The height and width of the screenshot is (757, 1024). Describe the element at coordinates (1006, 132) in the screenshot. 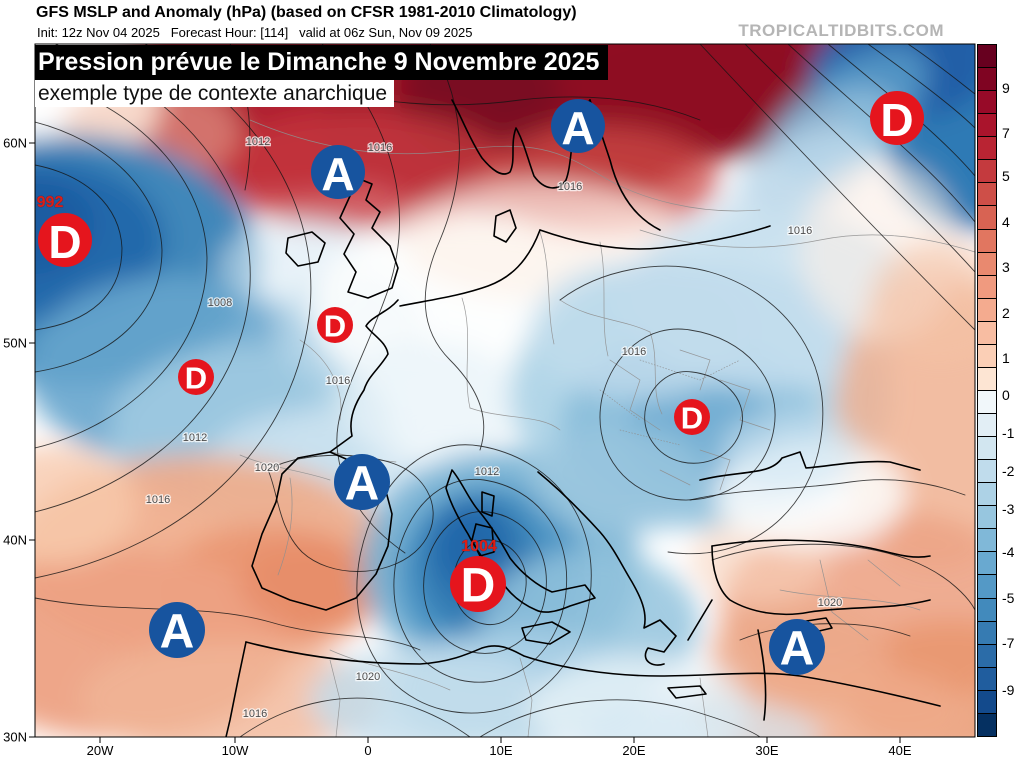

I see `colorbar-tick-label: 7` at that location.